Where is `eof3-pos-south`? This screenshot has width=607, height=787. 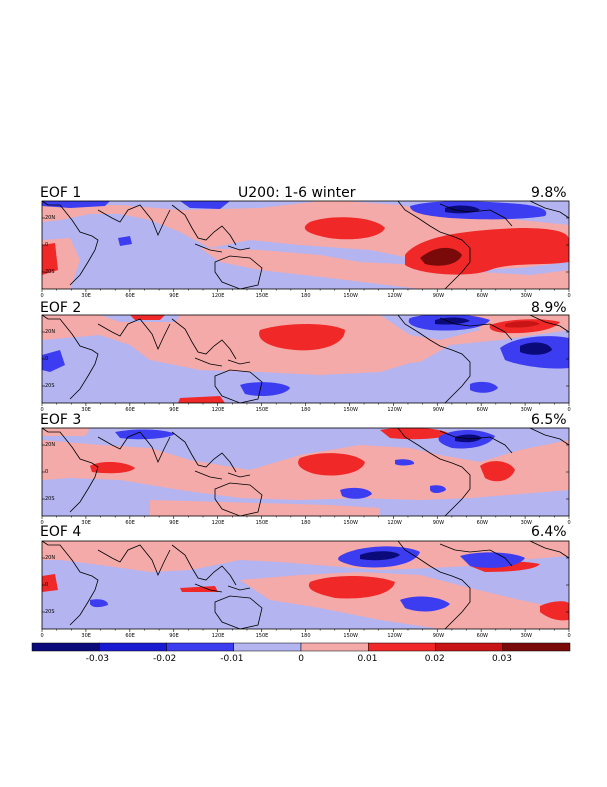 eof3-pos-south is located at coordinates (265, 508).